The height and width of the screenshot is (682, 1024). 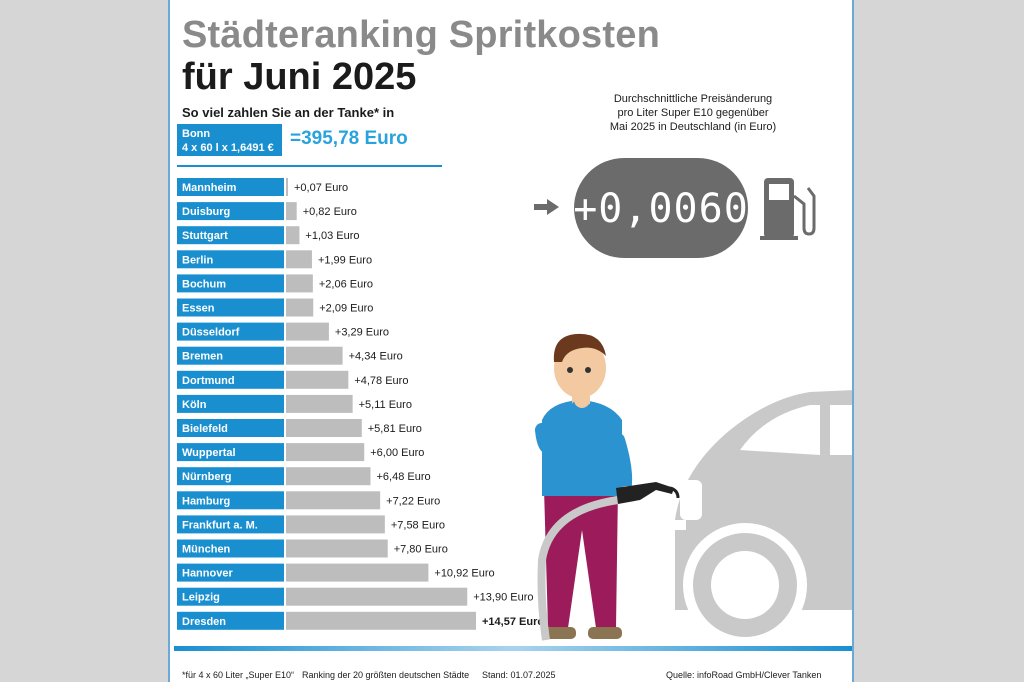 I want to click on city-name: Wuppertal, so click(x=209, y=453).